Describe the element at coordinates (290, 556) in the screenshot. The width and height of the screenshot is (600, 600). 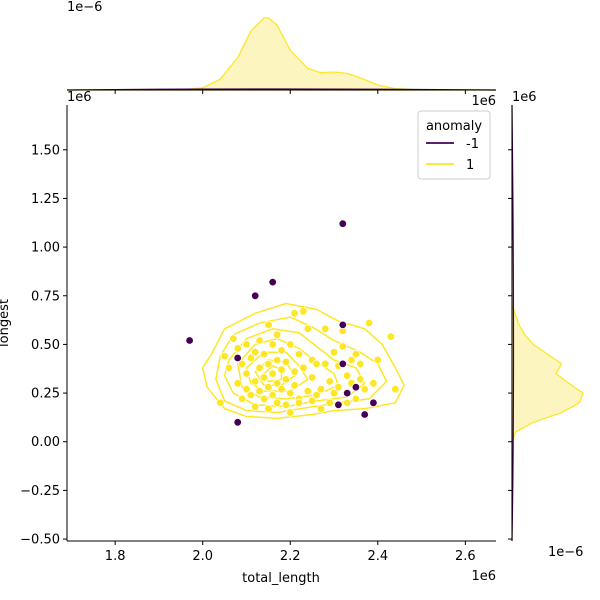
I see `x-tick-label: 2.2` at that location.